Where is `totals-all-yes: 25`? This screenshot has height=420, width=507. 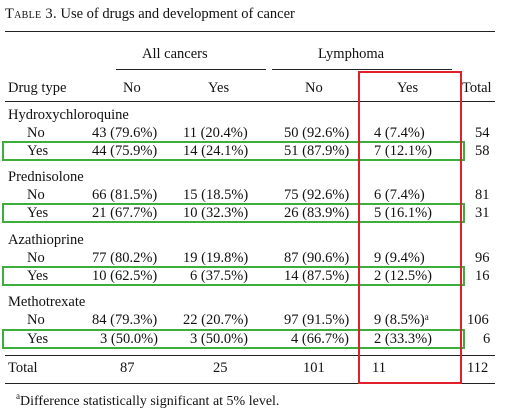
totals-all-yes: 25 is located at coordinates (220, 368).